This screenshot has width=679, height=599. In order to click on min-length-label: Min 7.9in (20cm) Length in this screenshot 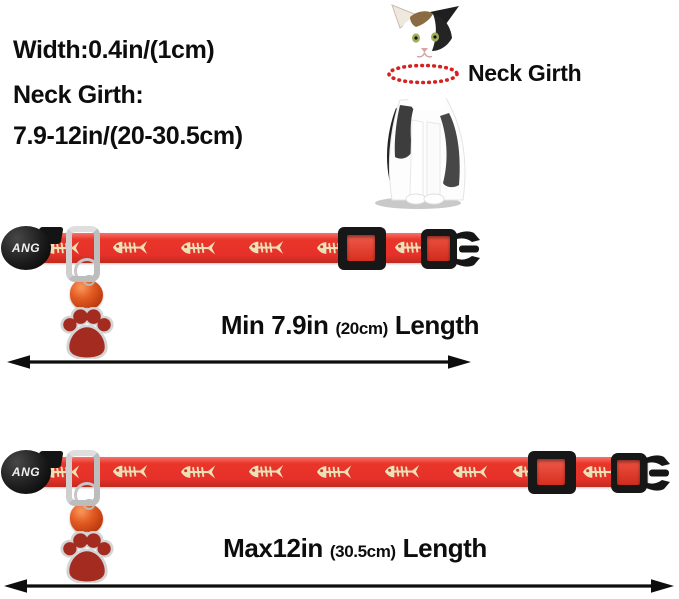, I will do `click(350, 325)`.